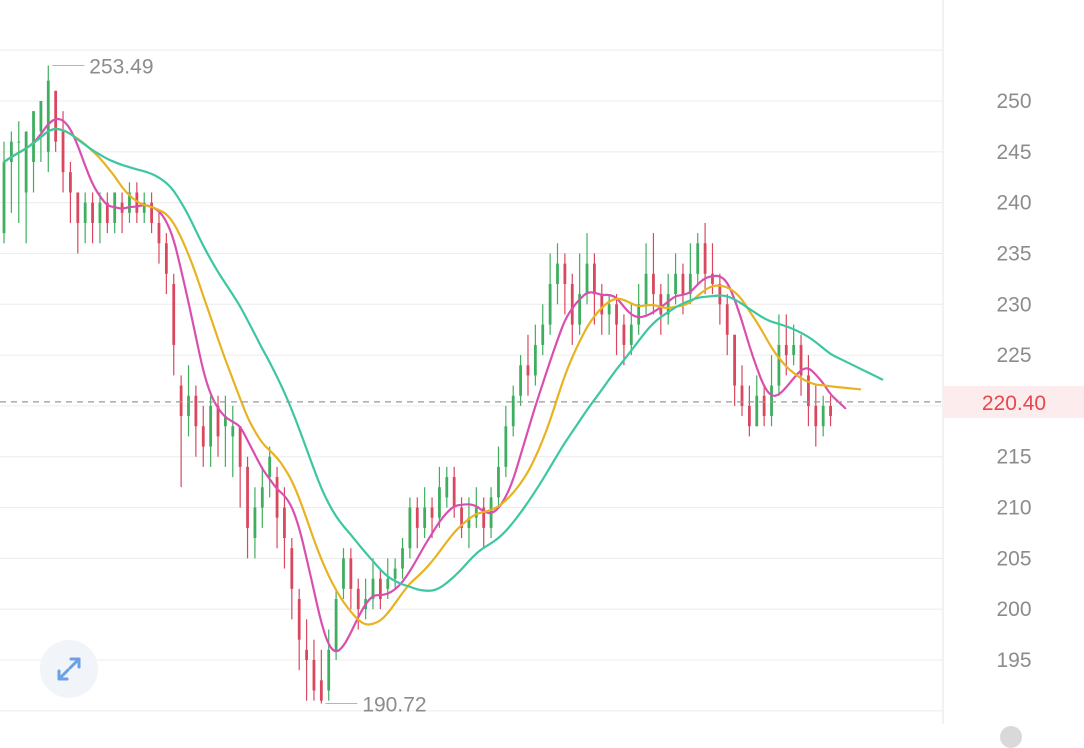  What do you see at coordinates (1013, 457) in the screenshot?
I see `y-tick-label: 215` at bounding box center [1013, 457].